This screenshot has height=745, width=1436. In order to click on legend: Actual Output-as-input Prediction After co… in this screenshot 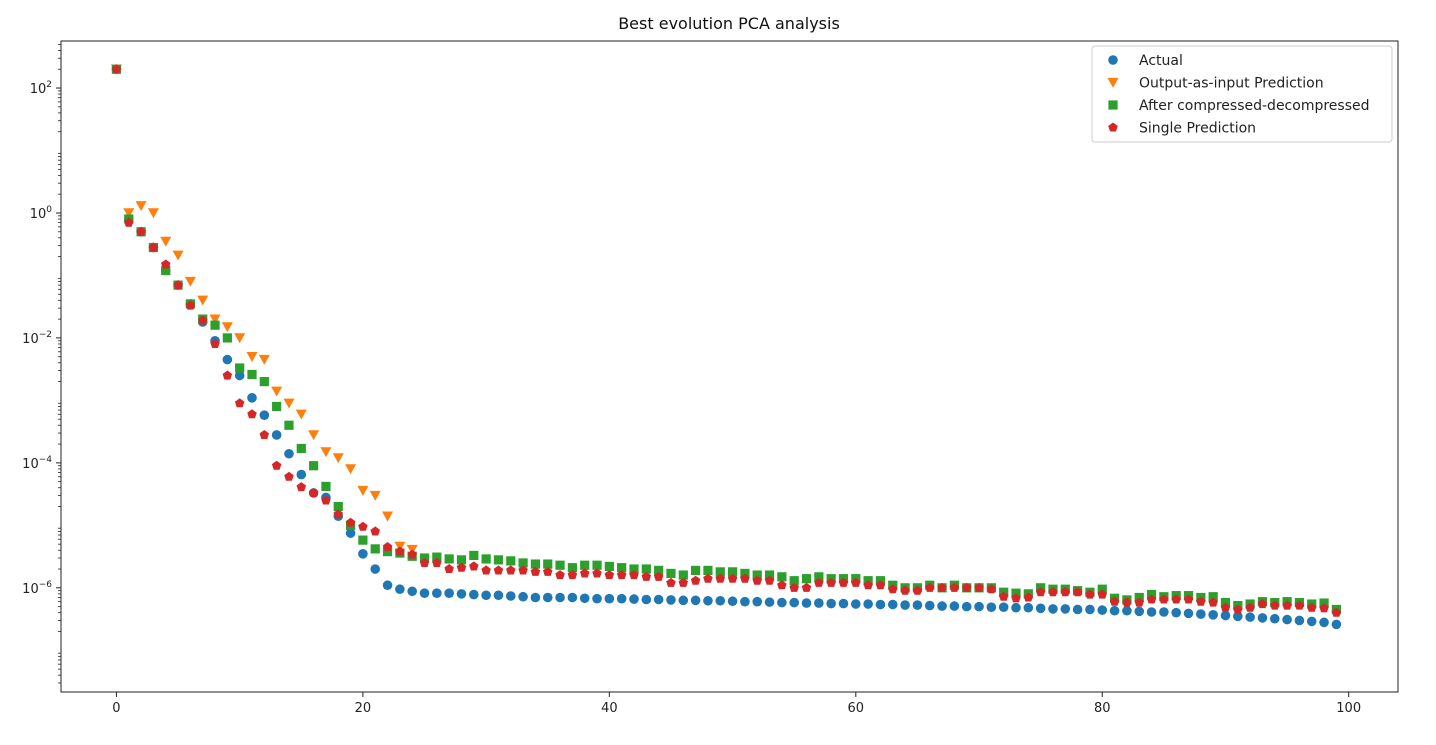, I will do `click(1242, 94)`.